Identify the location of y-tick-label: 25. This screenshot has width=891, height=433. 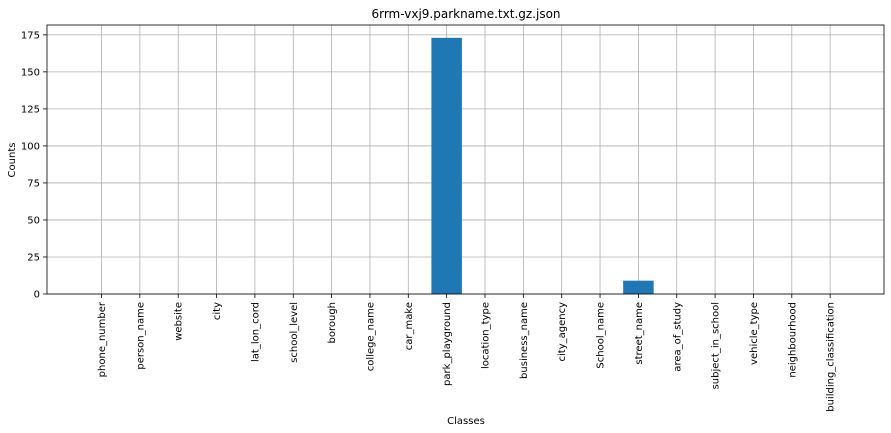
(33, 257).